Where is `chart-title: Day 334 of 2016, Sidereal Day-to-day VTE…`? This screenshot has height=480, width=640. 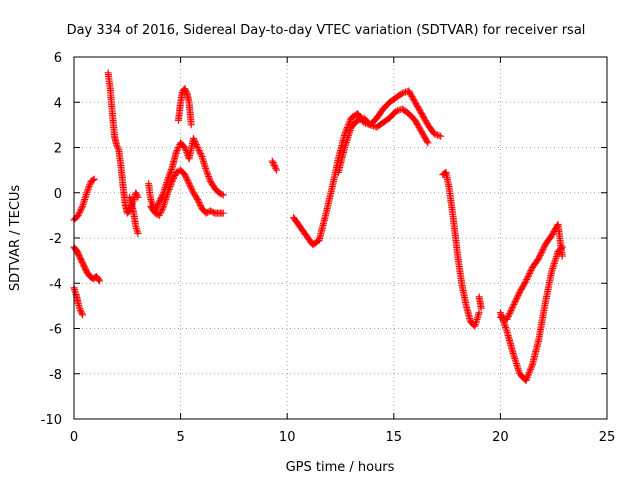 chart-title: Day 334 of 2016, Sidereal Day-to-day VTE… is located at coordinates (326, 30).